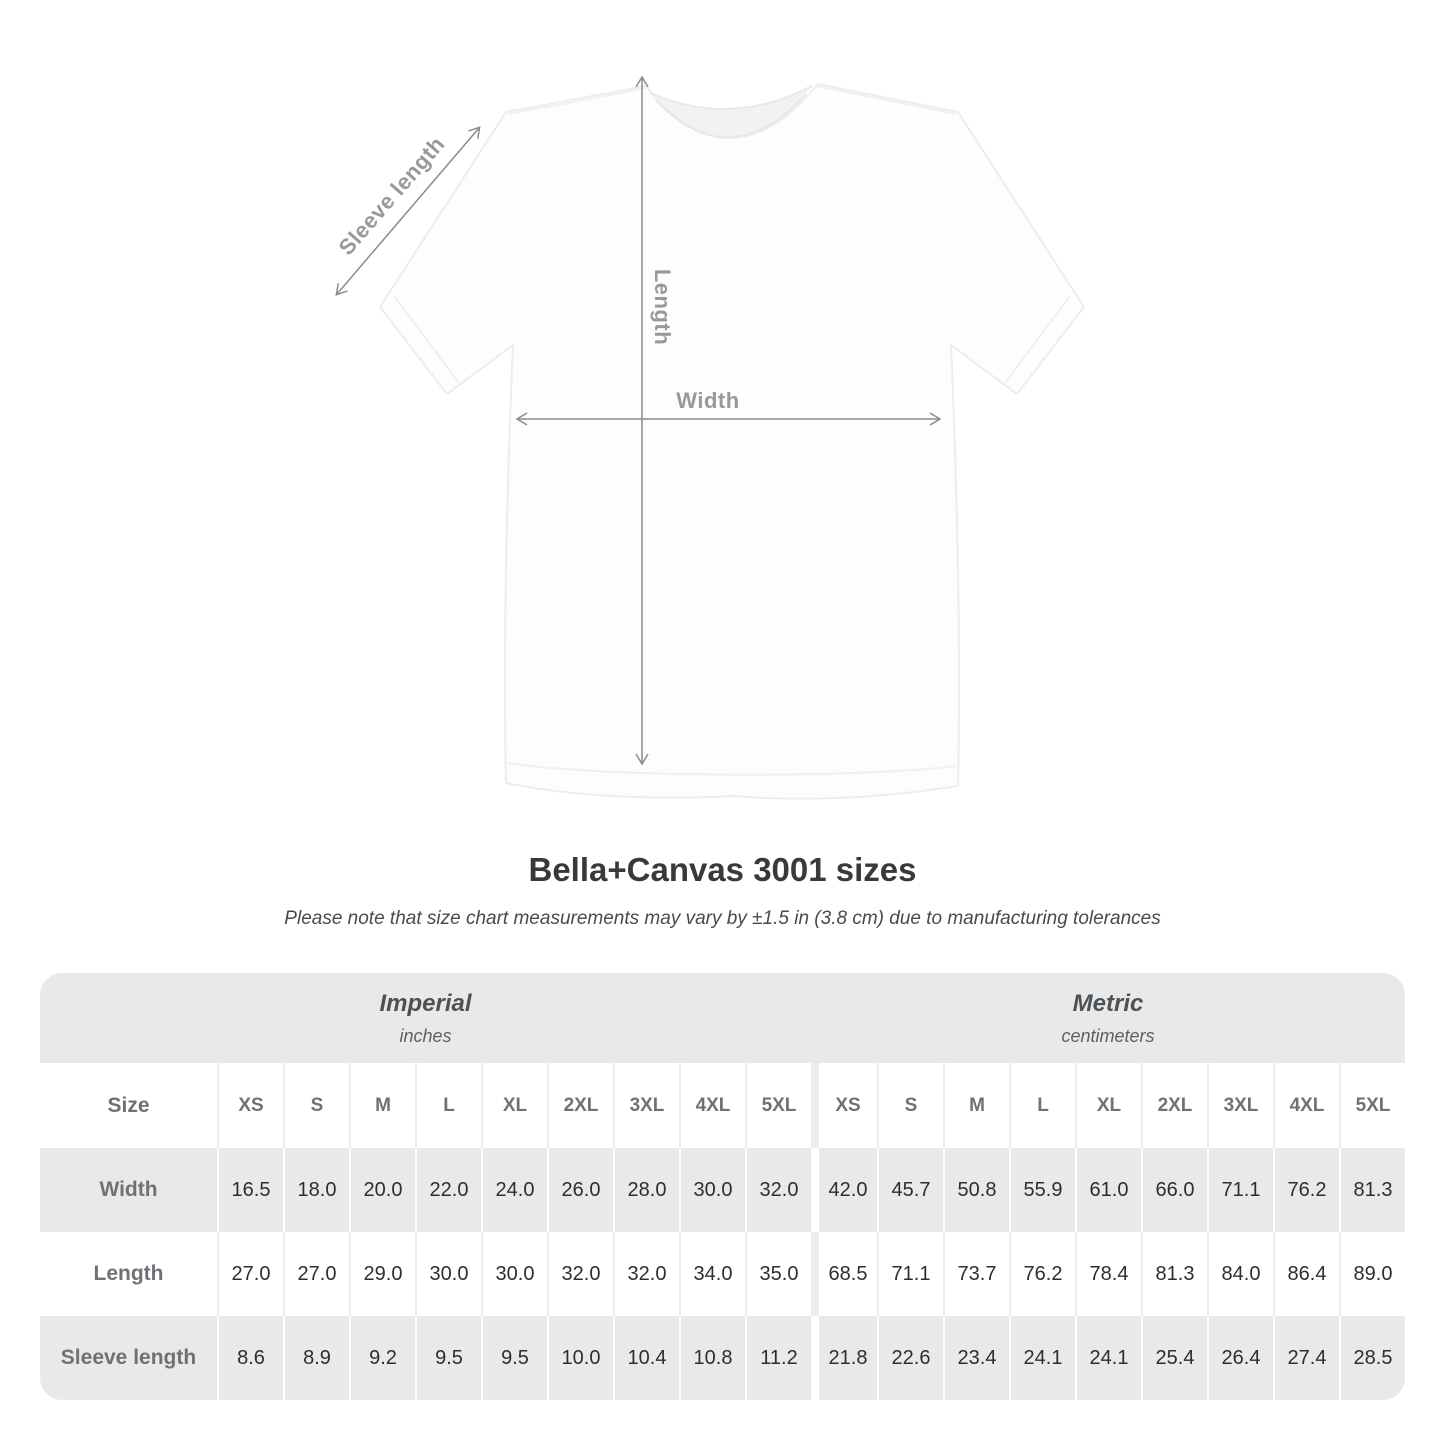  I want to click on value-metric-width: 66.0, so click(1174, 1190).